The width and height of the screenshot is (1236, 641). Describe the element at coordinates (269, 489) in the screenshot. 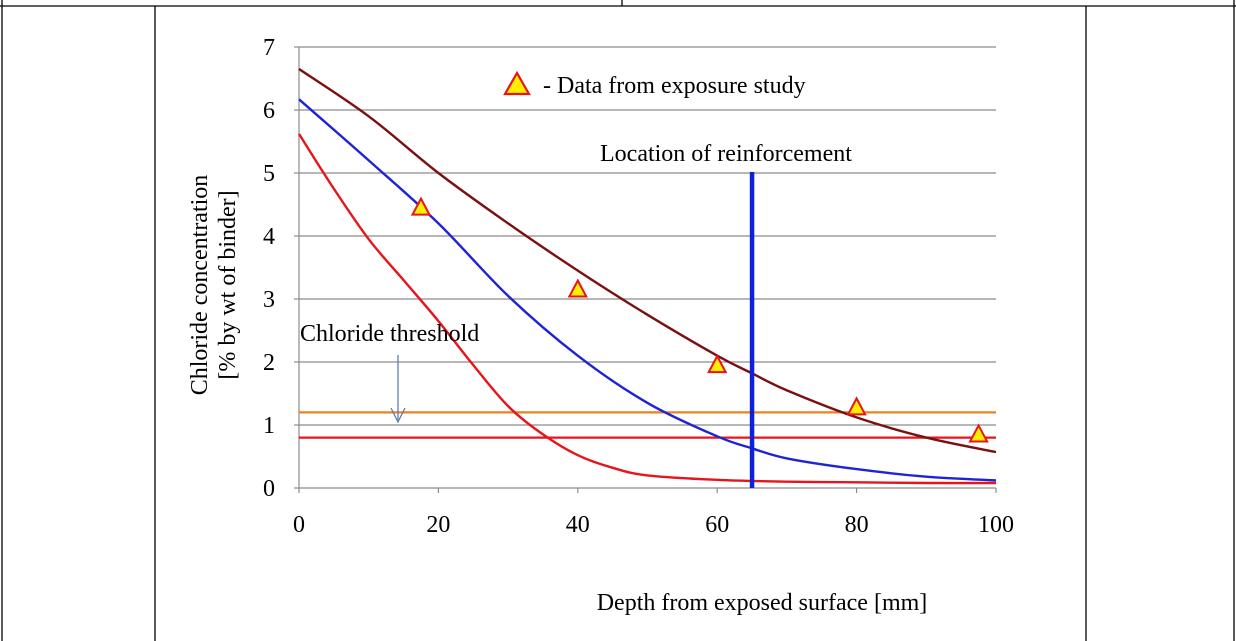

I see `y-tick-label: 0` at that location.